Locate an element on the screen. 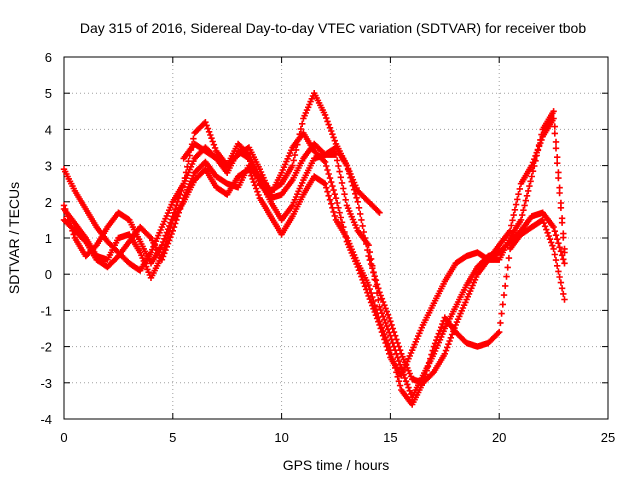 The height and width of the screenshot is (480, 640). y-tick-label: 3 is located at coordinates (48, 166).